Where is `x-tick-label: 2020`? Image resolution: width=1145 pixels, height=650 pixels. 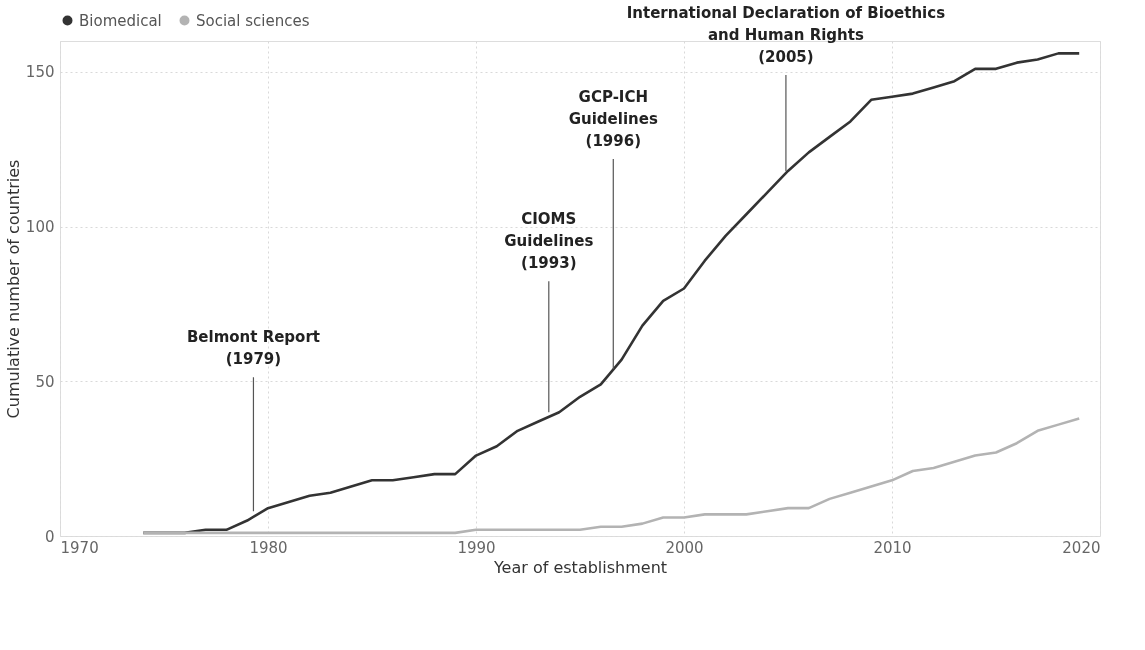
x-tick-label: 2020 is located at coordinates (1081, 547).